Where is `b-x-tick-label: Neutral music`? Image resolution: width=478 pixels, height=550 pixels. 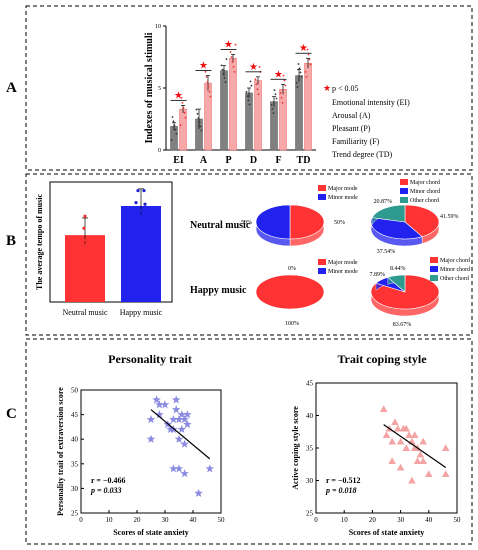 b-x-tick-label: Neutral music is located at coordinates (85, 312).